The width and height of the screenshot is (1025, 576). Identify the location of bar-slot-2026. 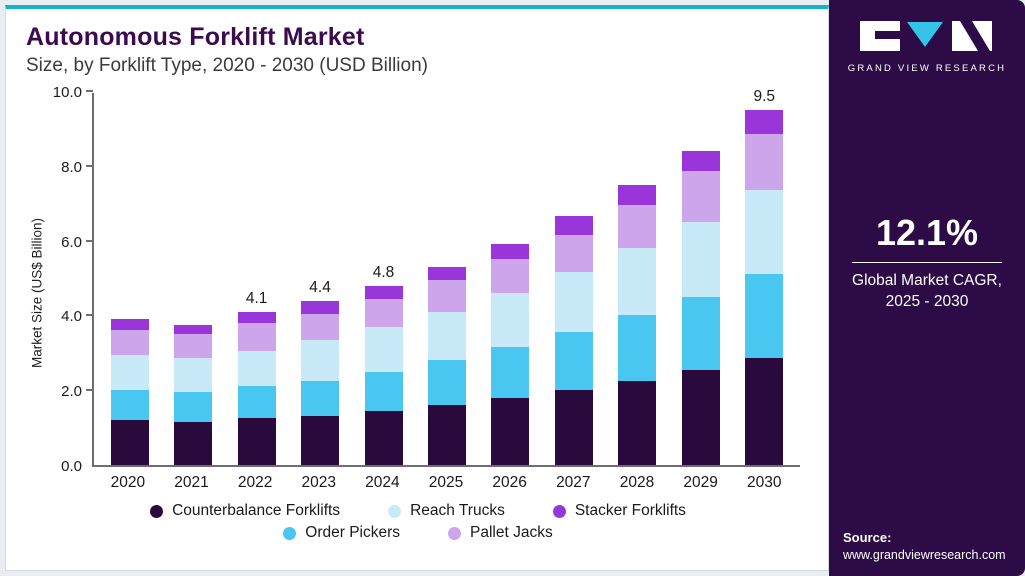
(510, 279).